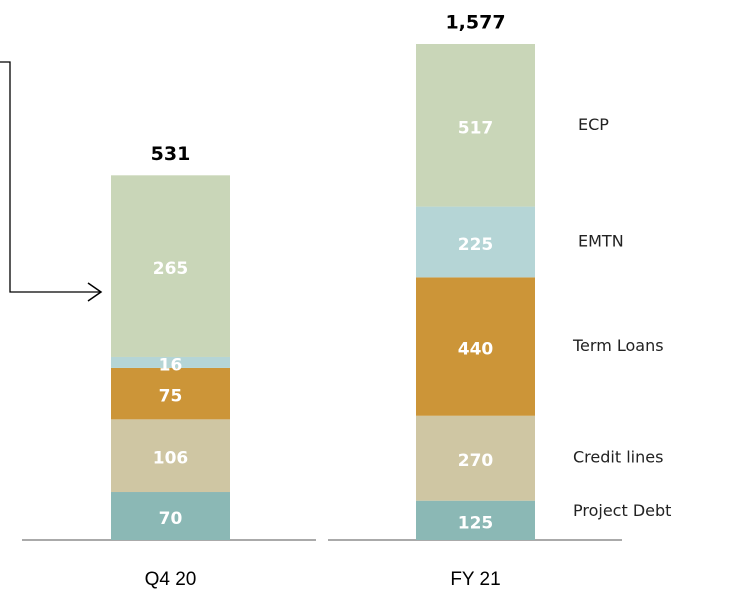 This screenshot has width=729, height=591. Describe the element at coordinates (475, 579) in the screenshot. I see `x-tick-label: FY 21` at that location.